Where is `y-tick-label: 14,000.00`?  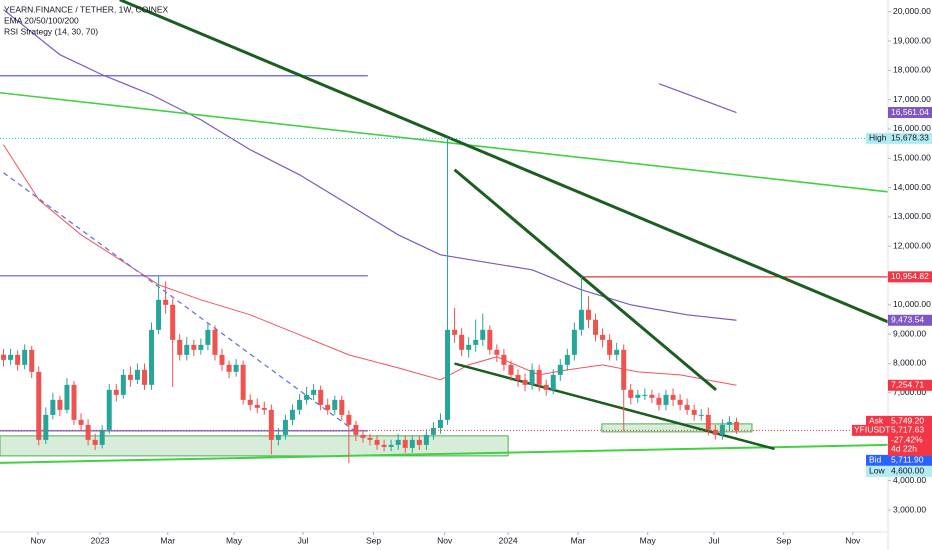 y-tick-label: 14,000.00 is located at coordinates (912, 187).